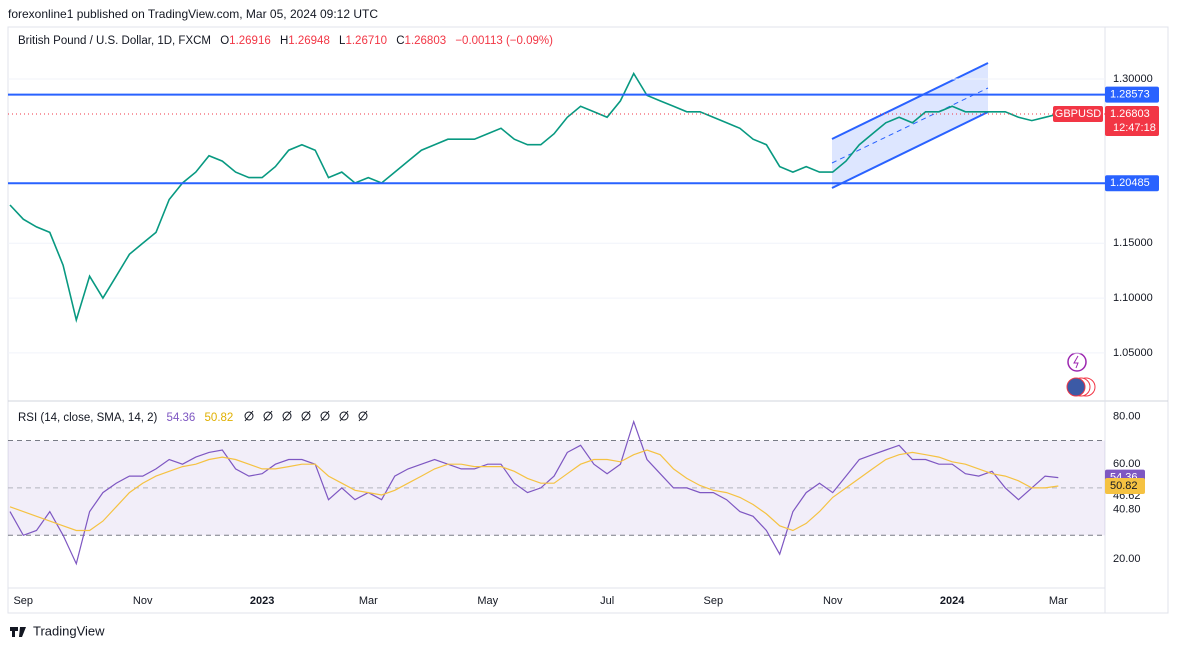 Image resolution: width=1177 pixels, height=650 pixels. I want to click on event-icon, so click(1077, 362).